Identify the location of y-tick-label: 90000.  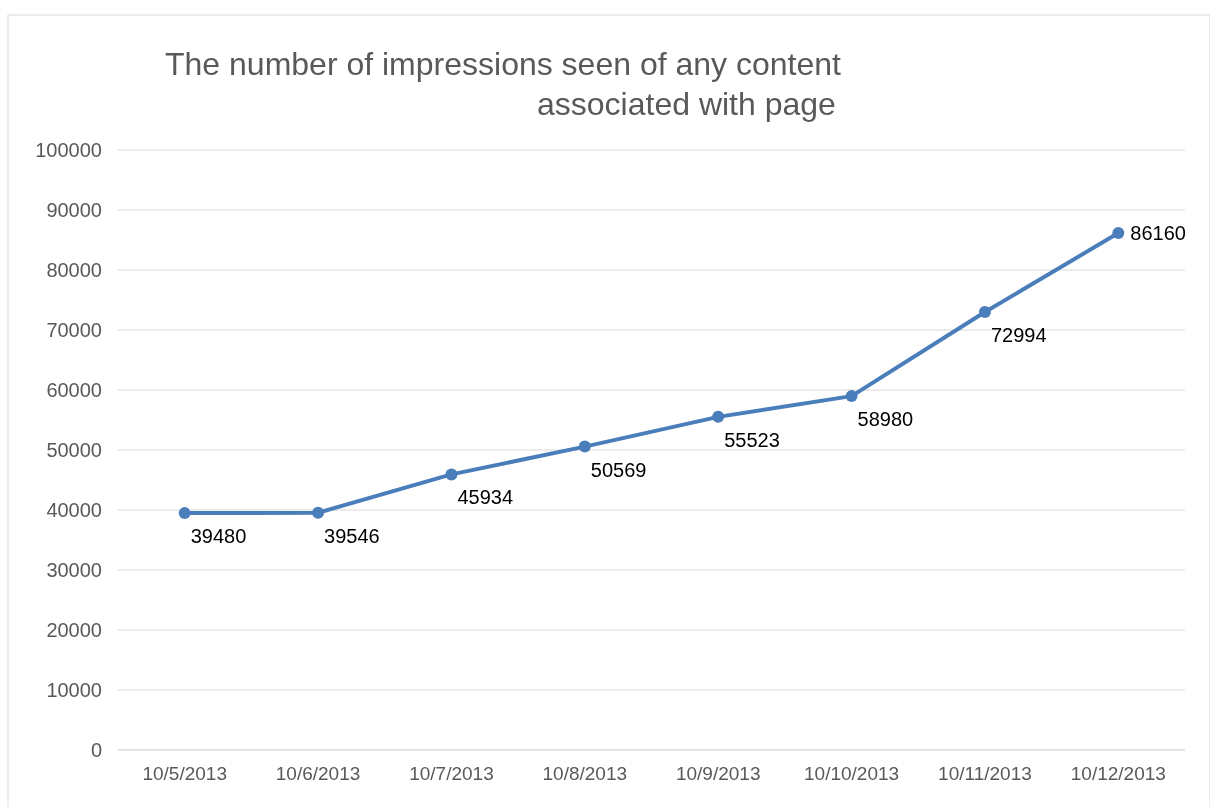
(74, 210).